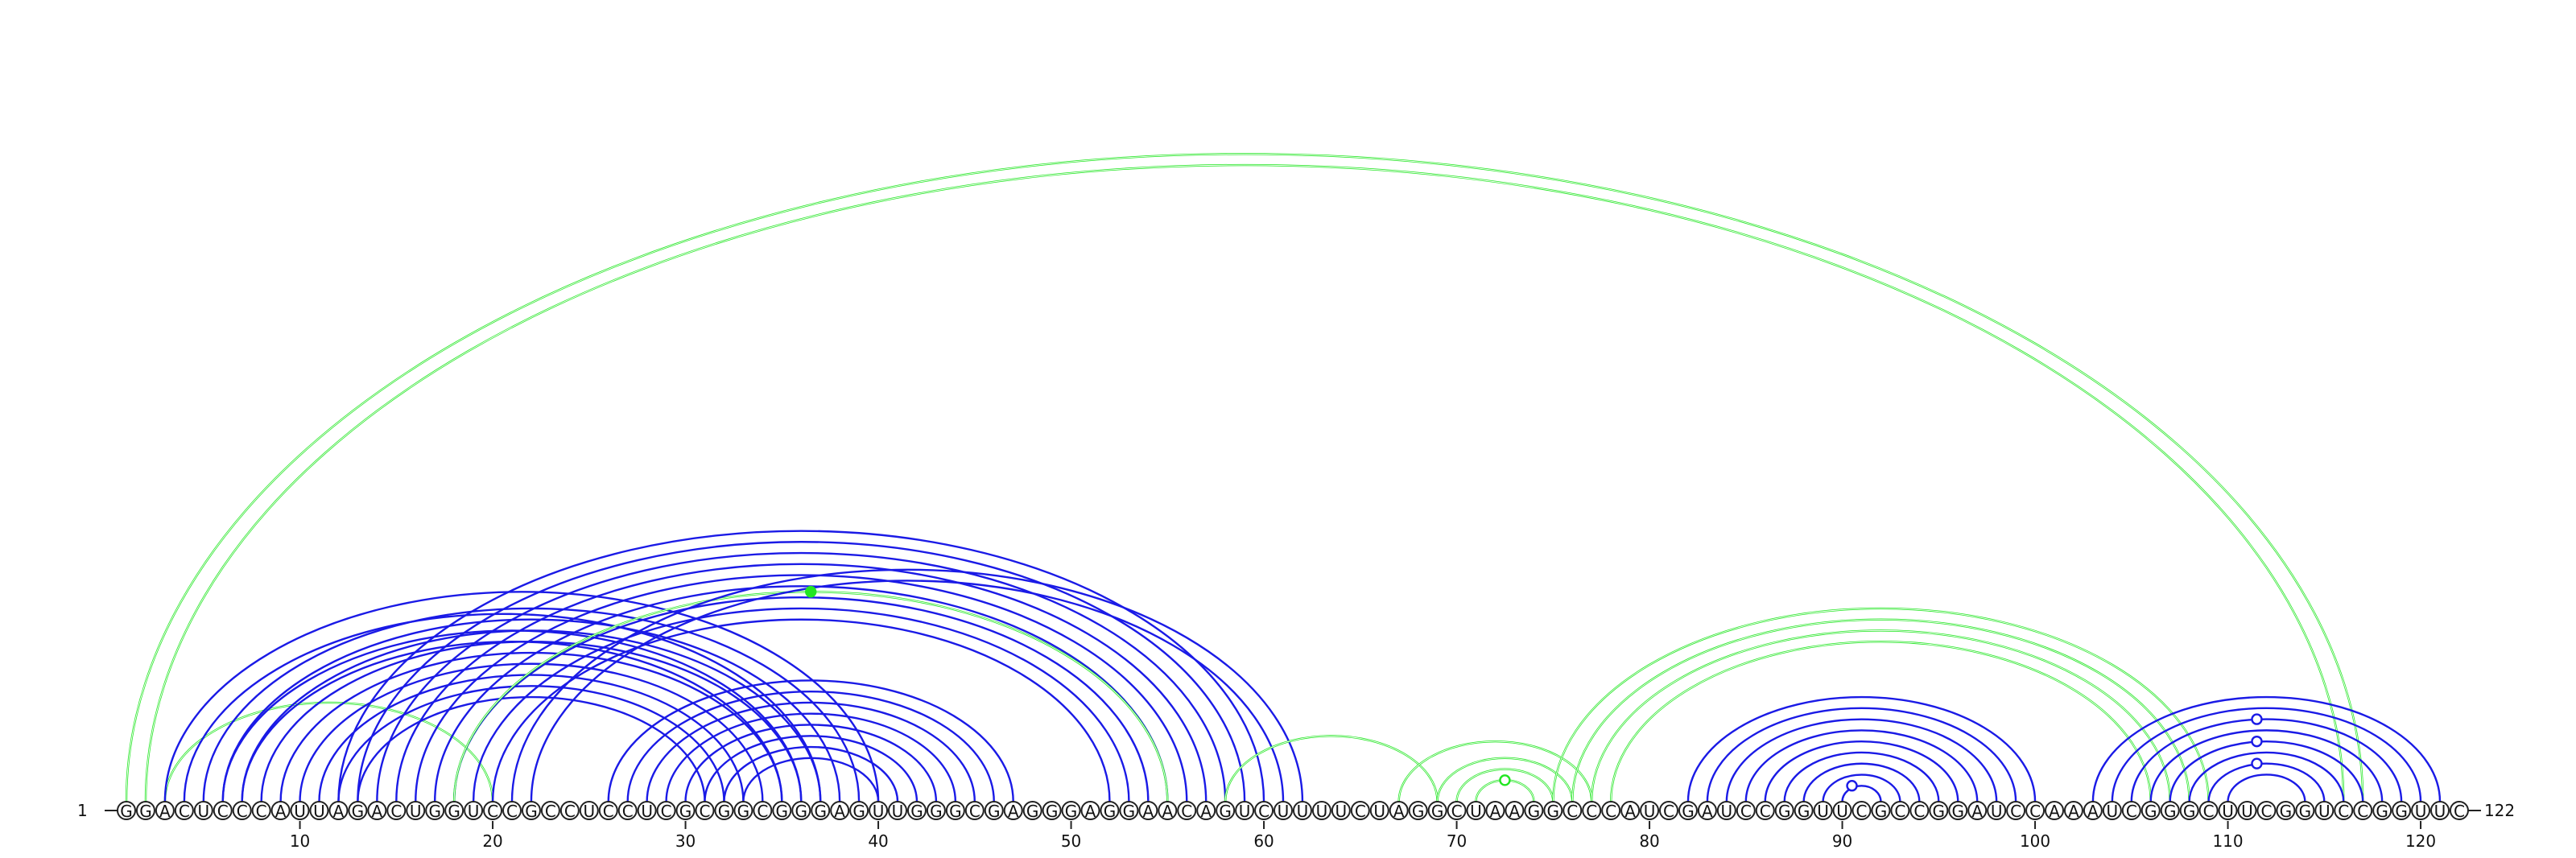 Image resolution: width=2576 pixels, height=858 pixels. Describe the element at coordinates (2402, 811) in the screenshot. I see `base-119: G` at that location.